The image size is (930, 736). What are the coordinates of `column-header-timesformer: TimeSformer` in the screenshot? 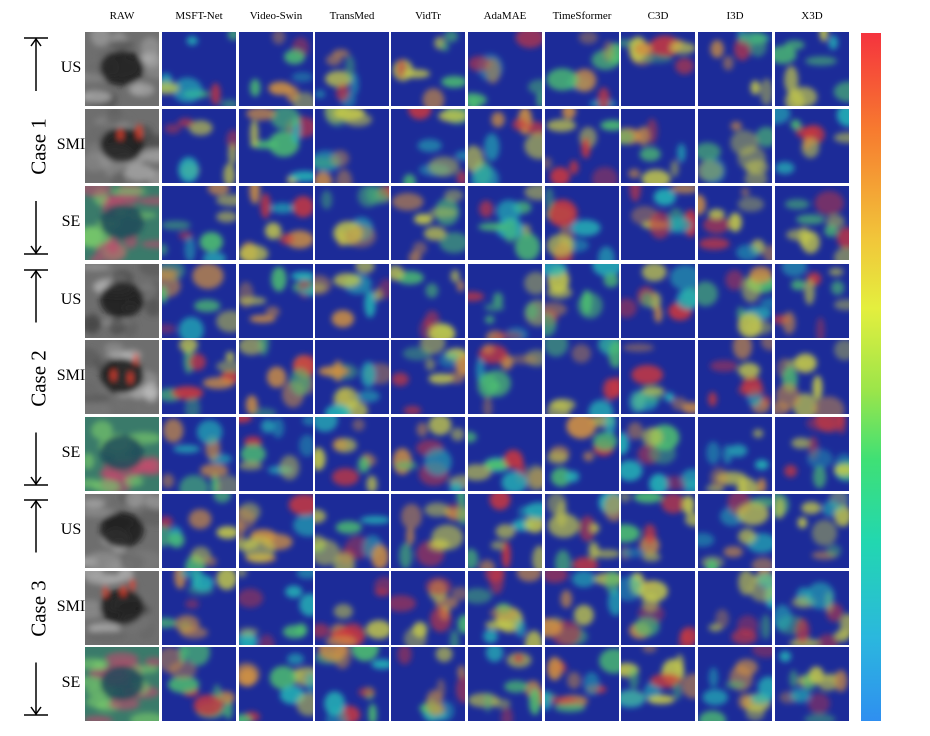 It's located at (582, 16).